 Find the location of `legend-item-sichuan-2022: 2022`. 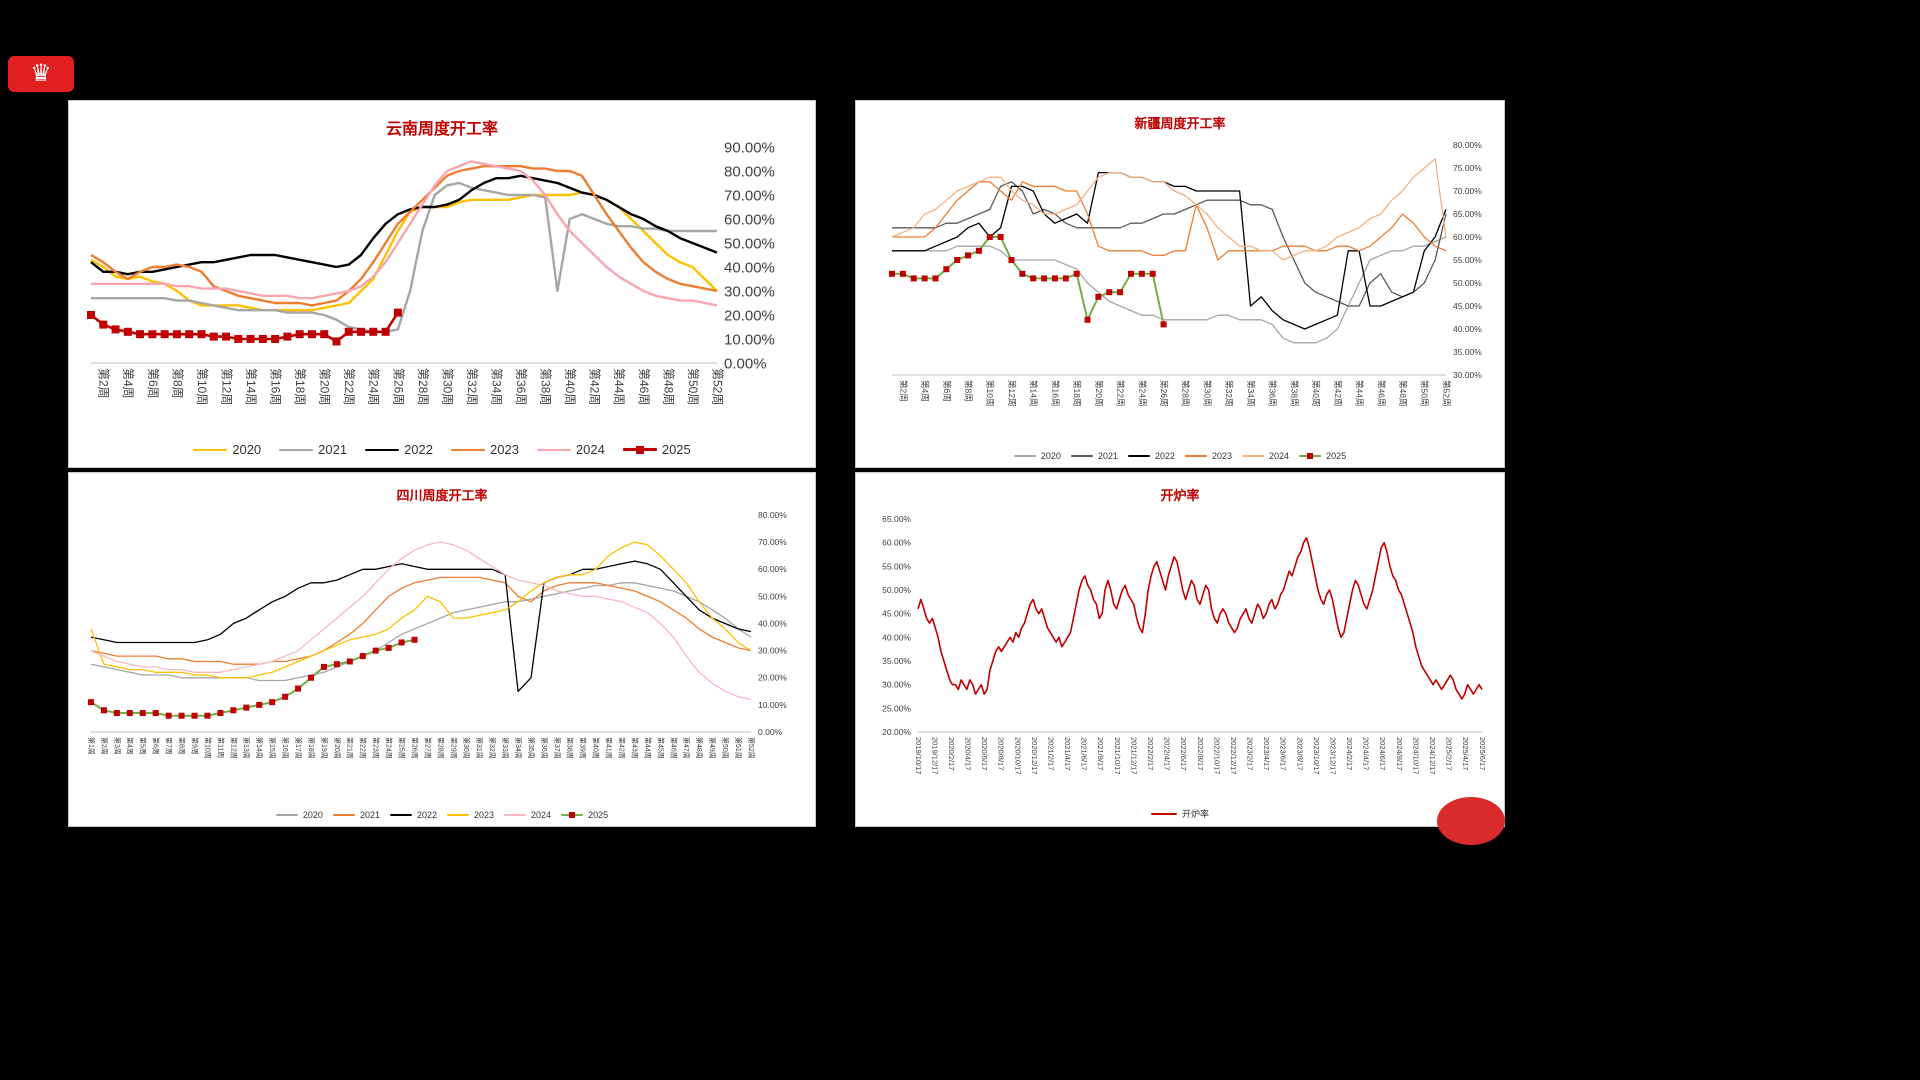

legend-item-sichuan-2022: 2022 is located at coordinates (413, 815).